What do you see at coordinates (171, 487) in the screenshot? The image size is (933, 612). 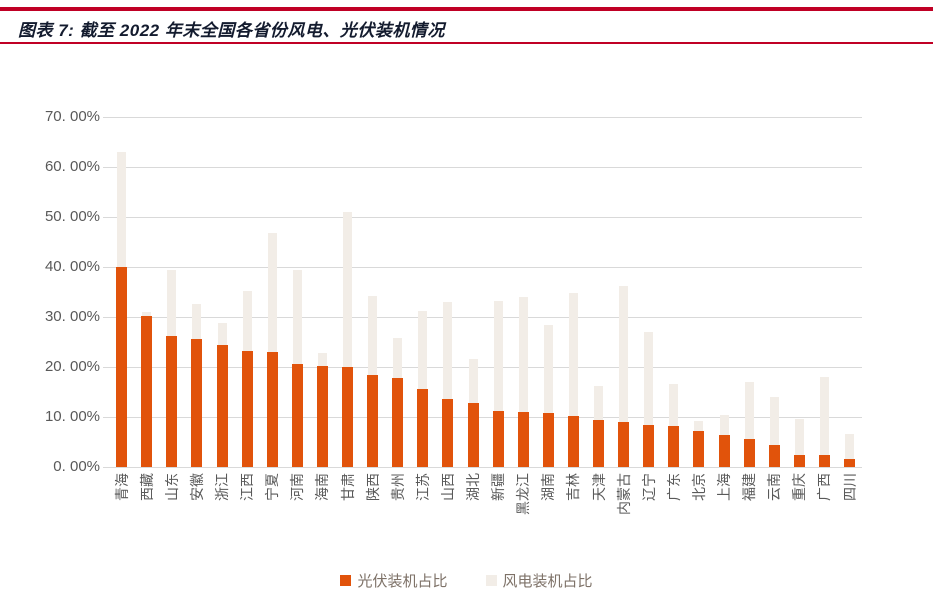 I see `x-axis-category-label: 山东` at bounding box center [171, 487].